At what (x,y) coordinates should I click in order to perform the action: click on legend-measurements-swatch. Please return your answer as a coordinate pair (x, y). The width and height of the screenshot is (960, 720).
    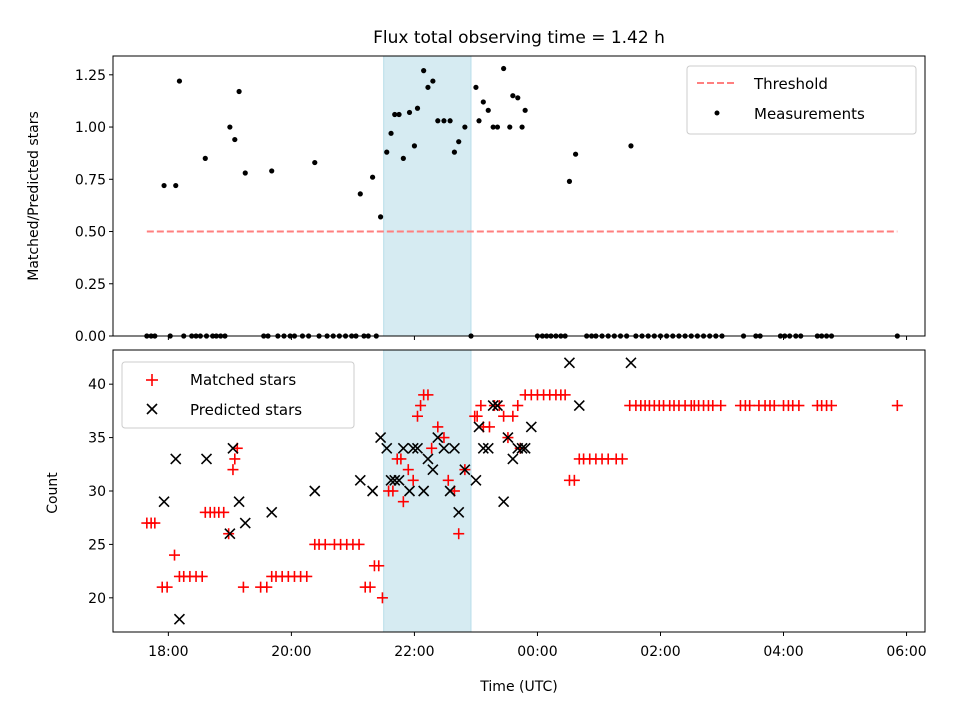
    Looking at the image, I should click on (717, 113).